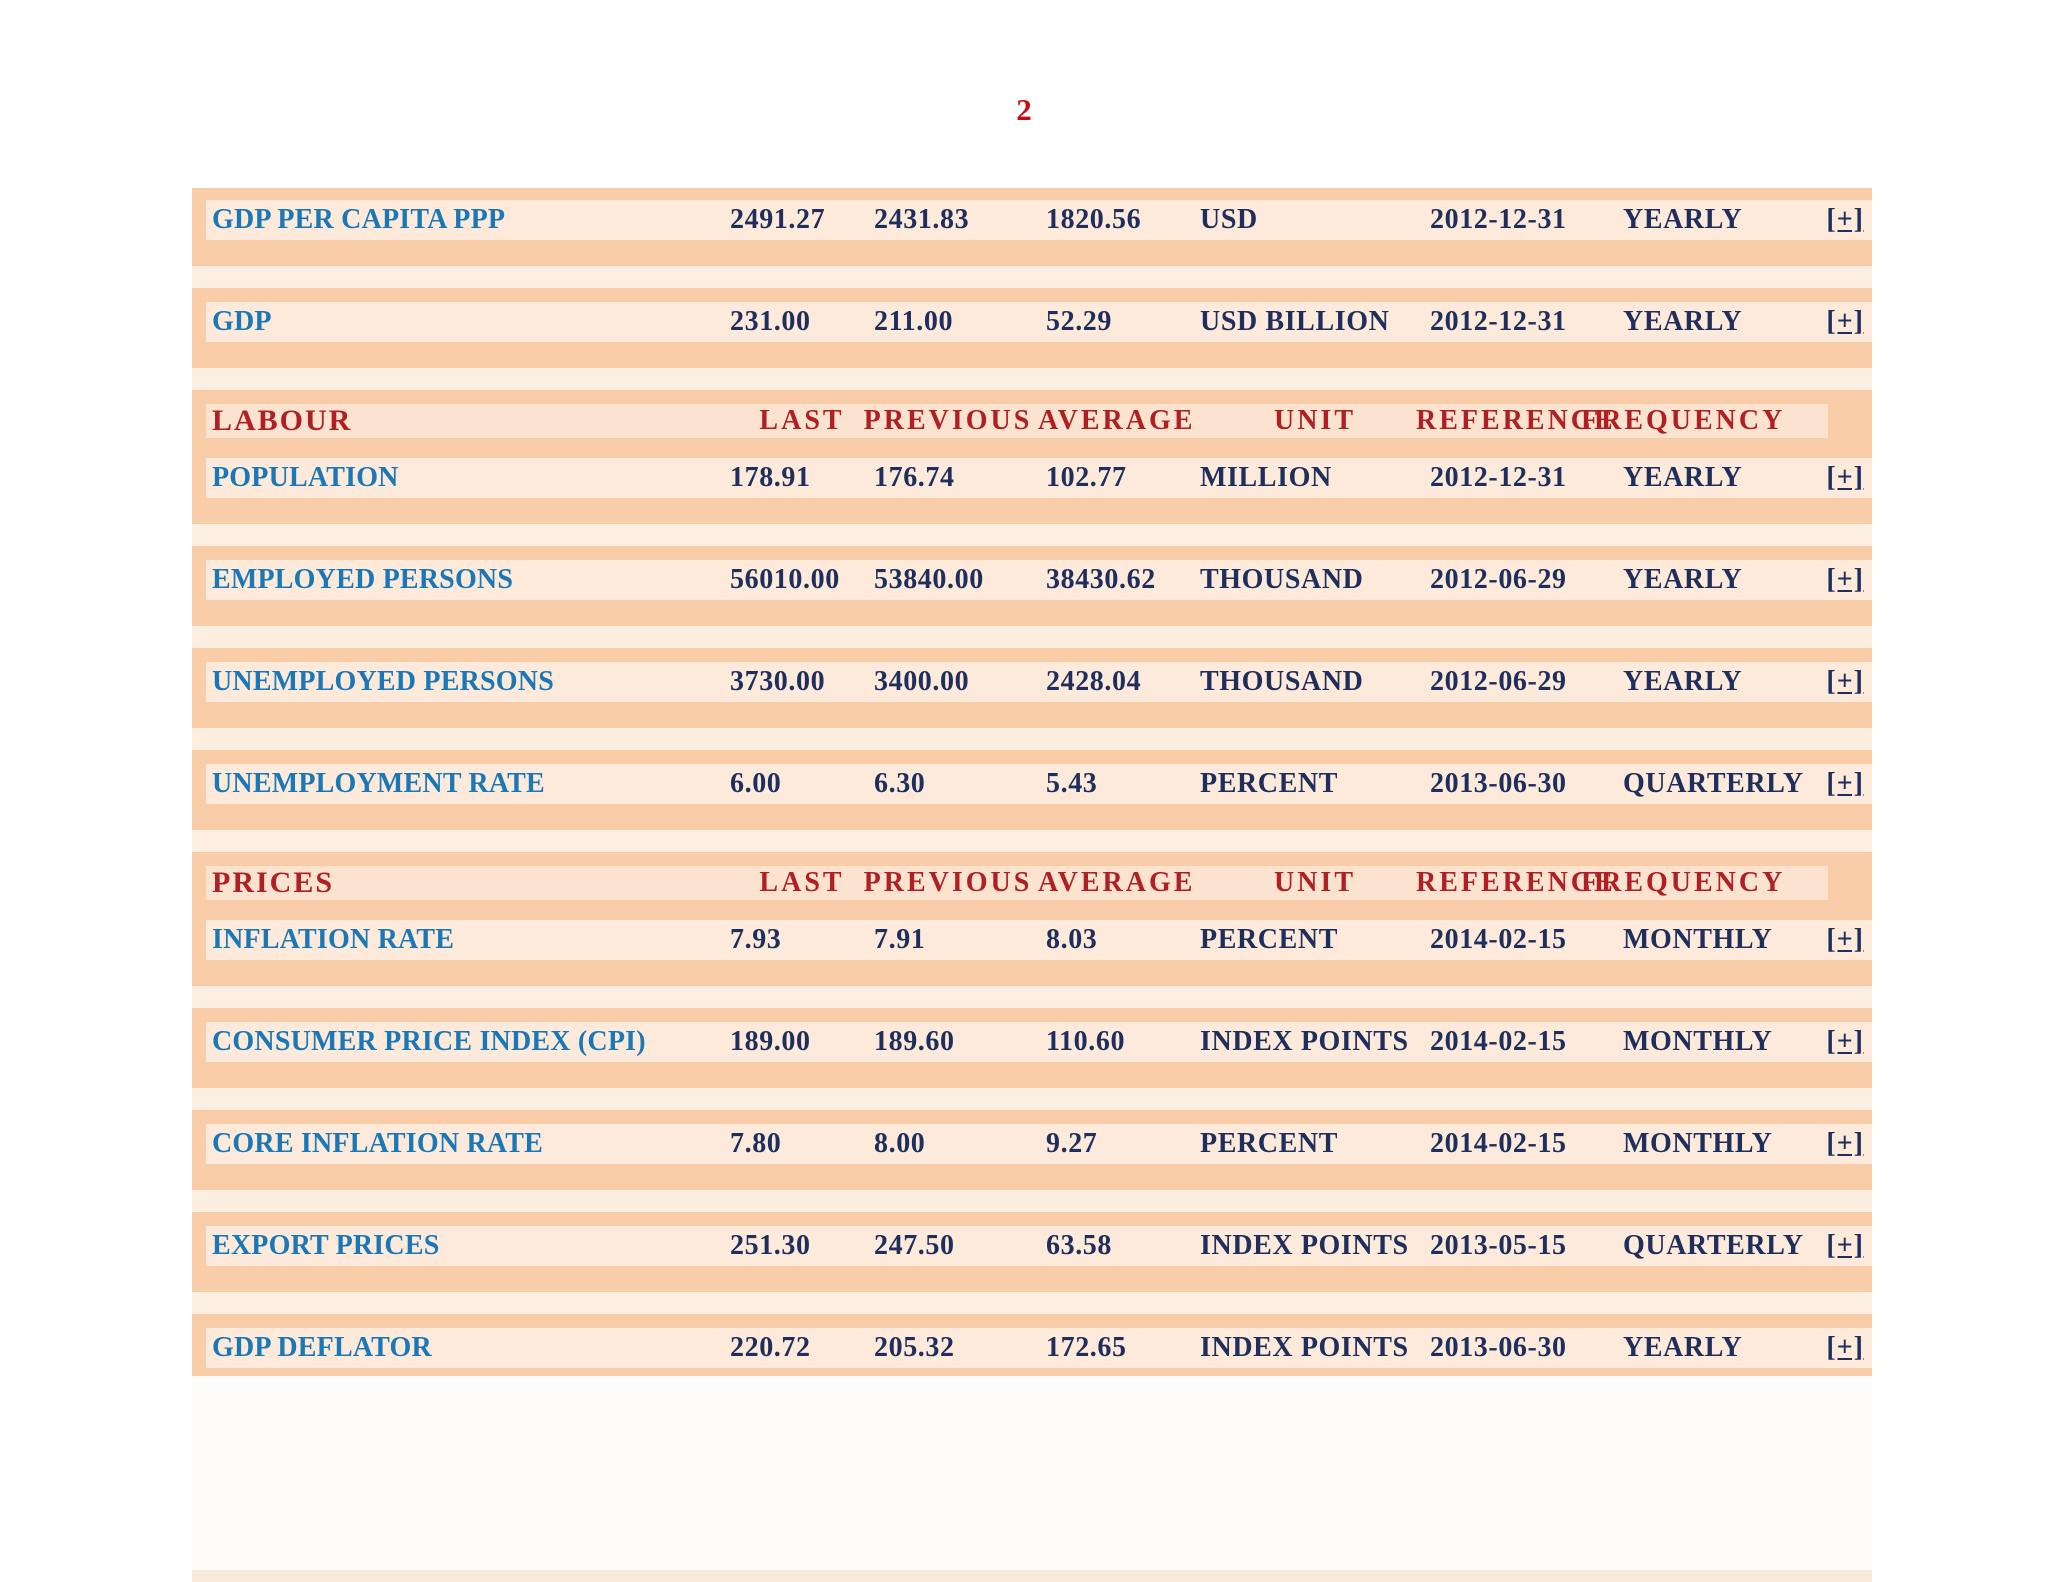 The height and width of the screenshot is (1582, 2048). I want to click on previous-value: 7.91, so click(900, 939).